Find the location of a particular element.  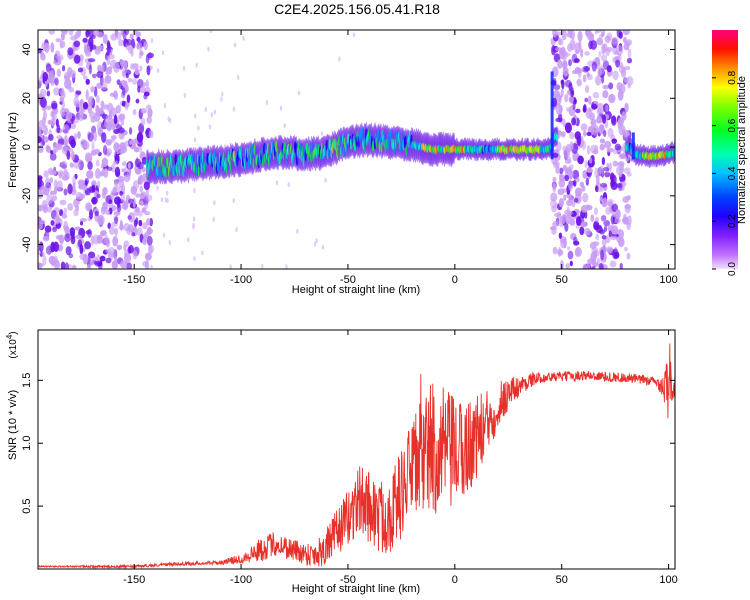

colorbar-tick-label: 0.8 is located at coordinates (732, 77).